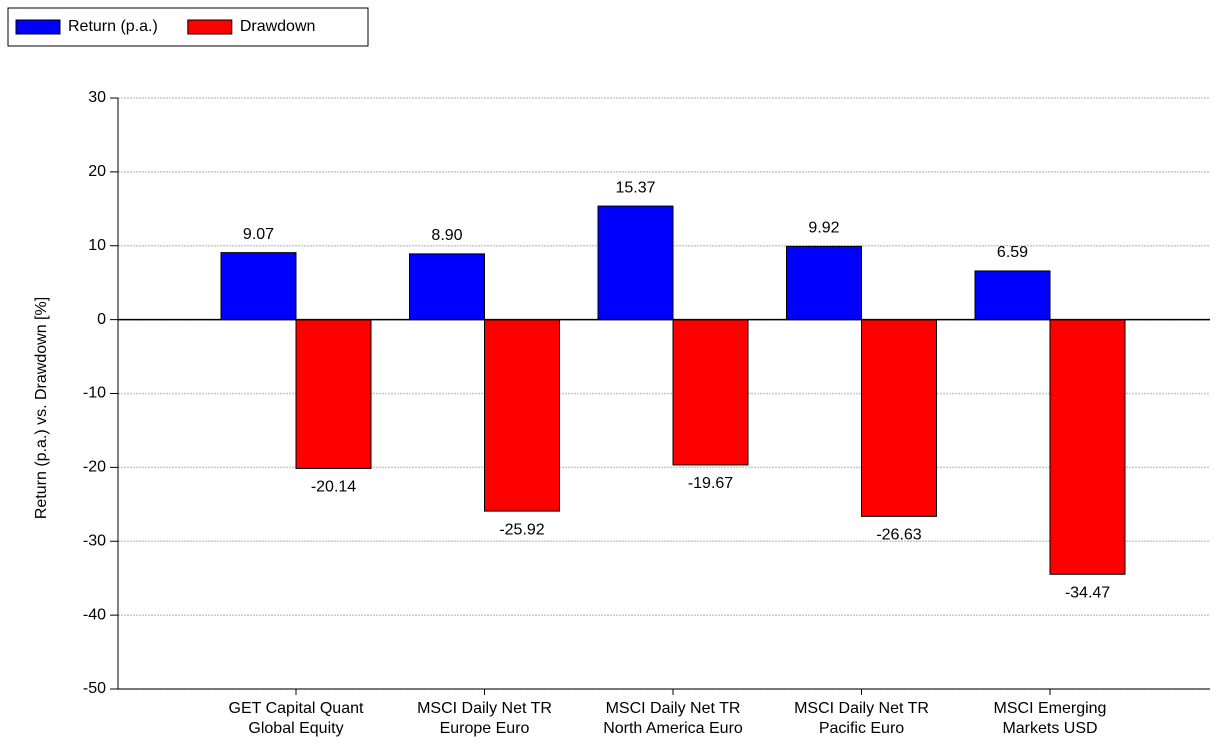  I want to click on x-tick-label: MSCI Daily Net TR Pacific Euro, so click(861, 718).